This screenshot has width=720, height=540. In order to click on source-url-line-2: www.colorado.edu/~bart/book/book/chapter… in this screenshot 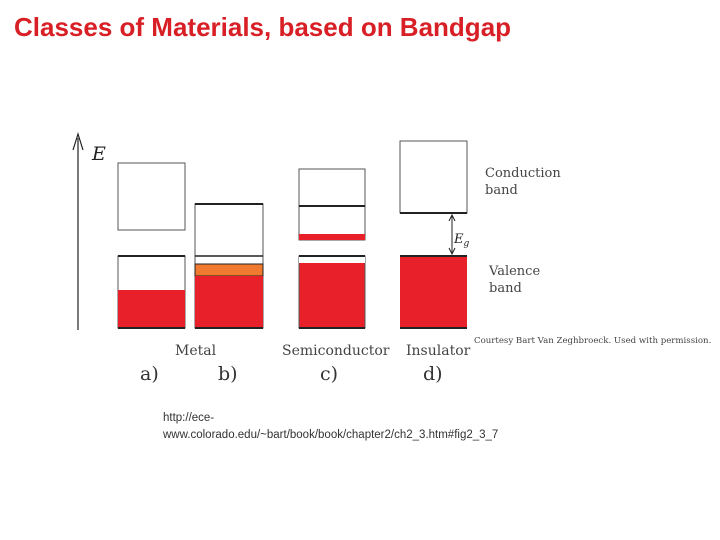, I will do `click(331, 435)`.